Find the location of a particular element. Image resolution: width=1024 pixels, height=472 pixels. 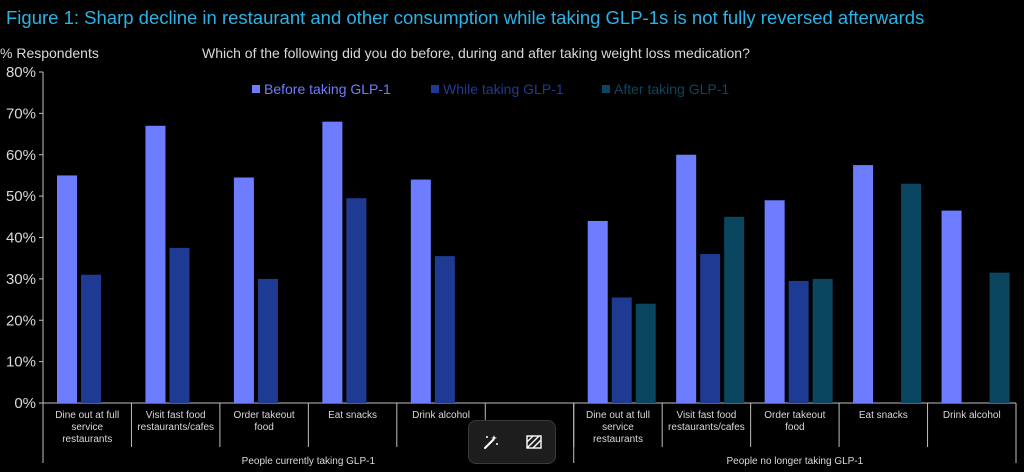

magic-wand-button is located at coordinates (491, 442).